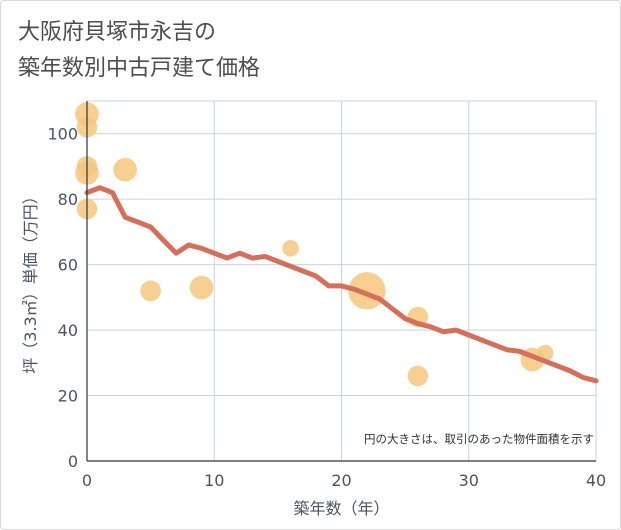 This screenshot has height=530, width=621. I want to click on y-tick-label: 0, so click(73, 461).